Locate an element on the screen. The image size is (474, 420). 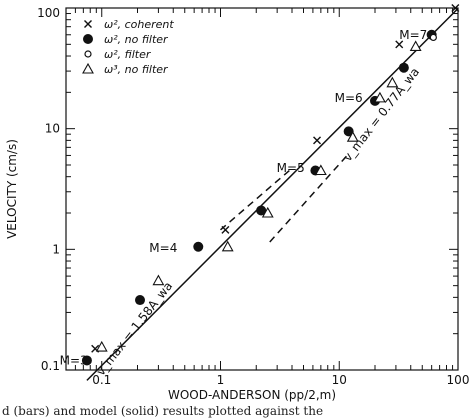
magnitude-label: M=3 is located at coordinates (74, 360).